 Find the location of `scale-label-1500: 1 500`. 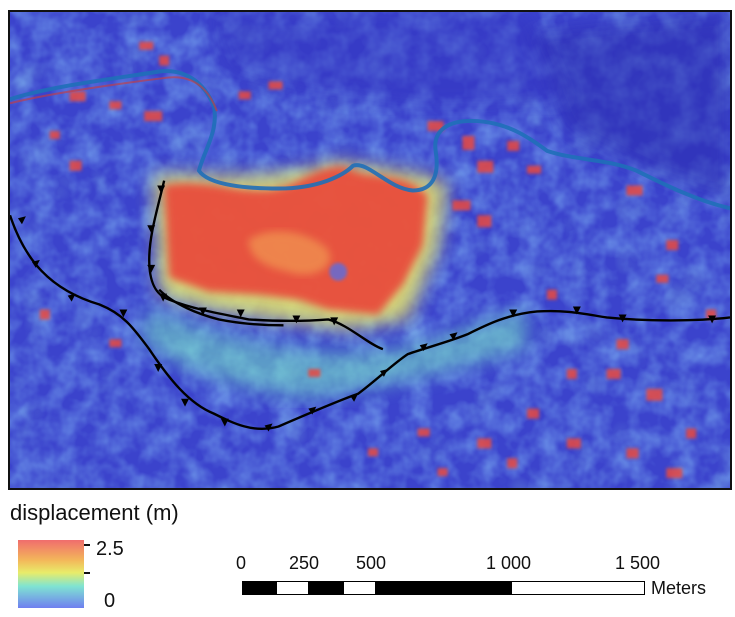

scale-label-1500: 1 500 is located at coordinates (638, 563).